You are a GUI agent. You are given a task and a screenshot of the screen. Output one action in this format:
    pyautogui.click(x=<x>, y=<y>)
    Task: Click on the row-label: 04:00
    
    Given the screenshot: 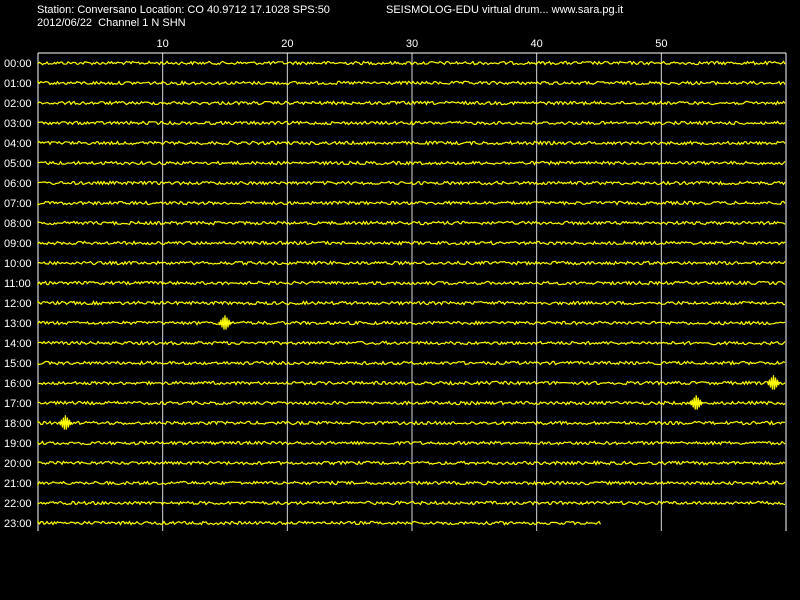 What is the action you would take?
    pyautogui.click(x=18, y=144)
    